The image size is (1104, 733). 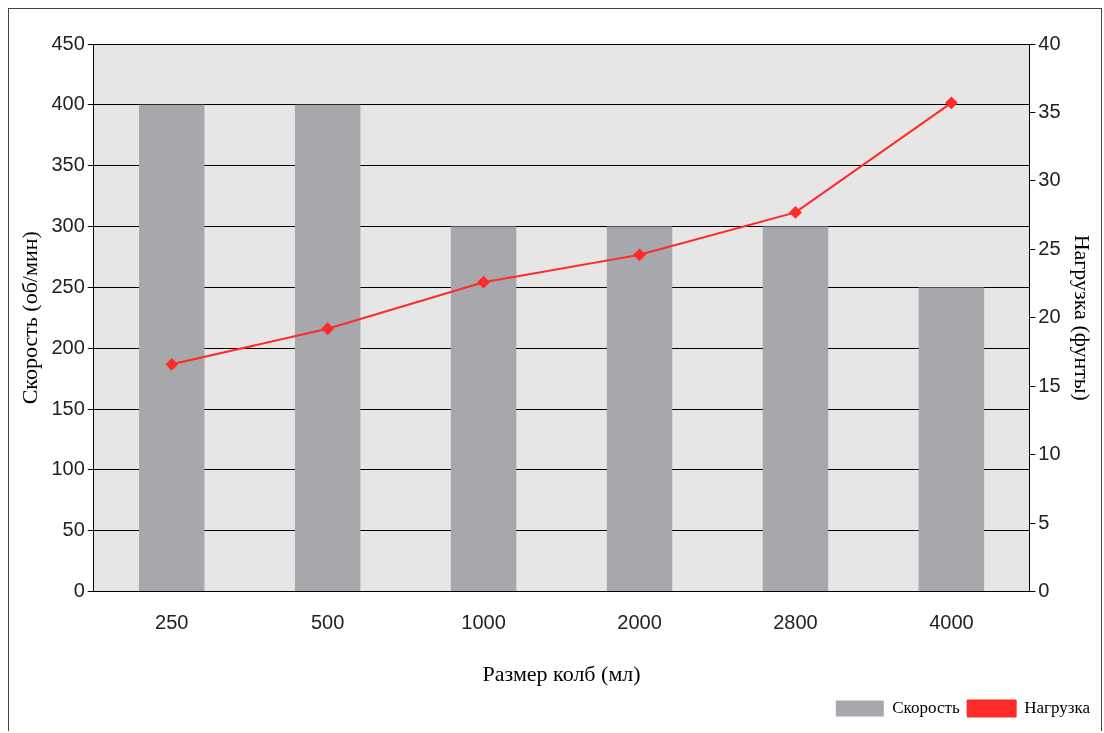 I want to click on y-tick-label: 450, so click(x=68, y=42).